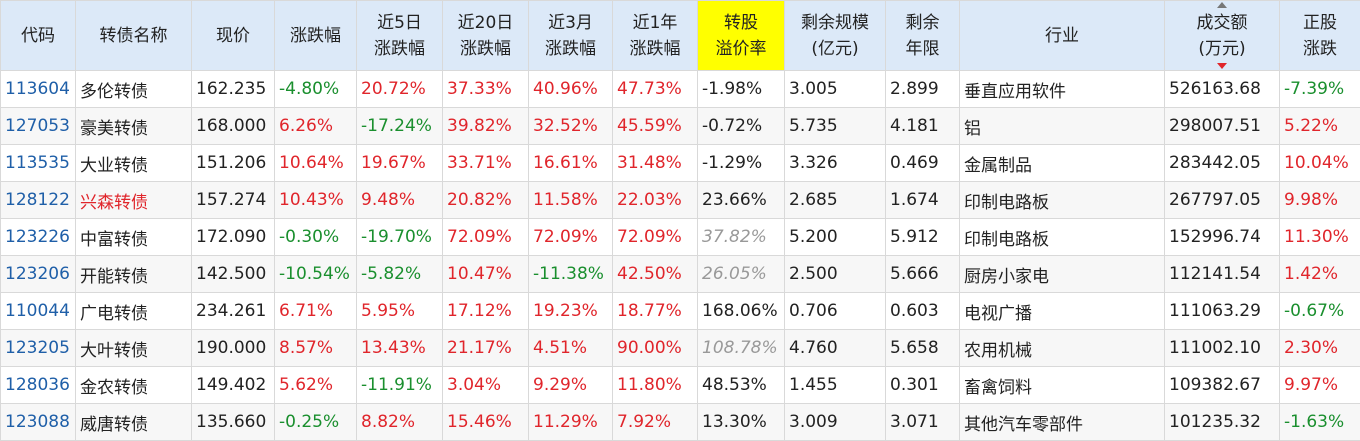 The height and width of the screenshot is (441, 1360). Describe the element at coordinates (1062, 126) in the screenshot. I see `cell-industry: 铝` at that location.